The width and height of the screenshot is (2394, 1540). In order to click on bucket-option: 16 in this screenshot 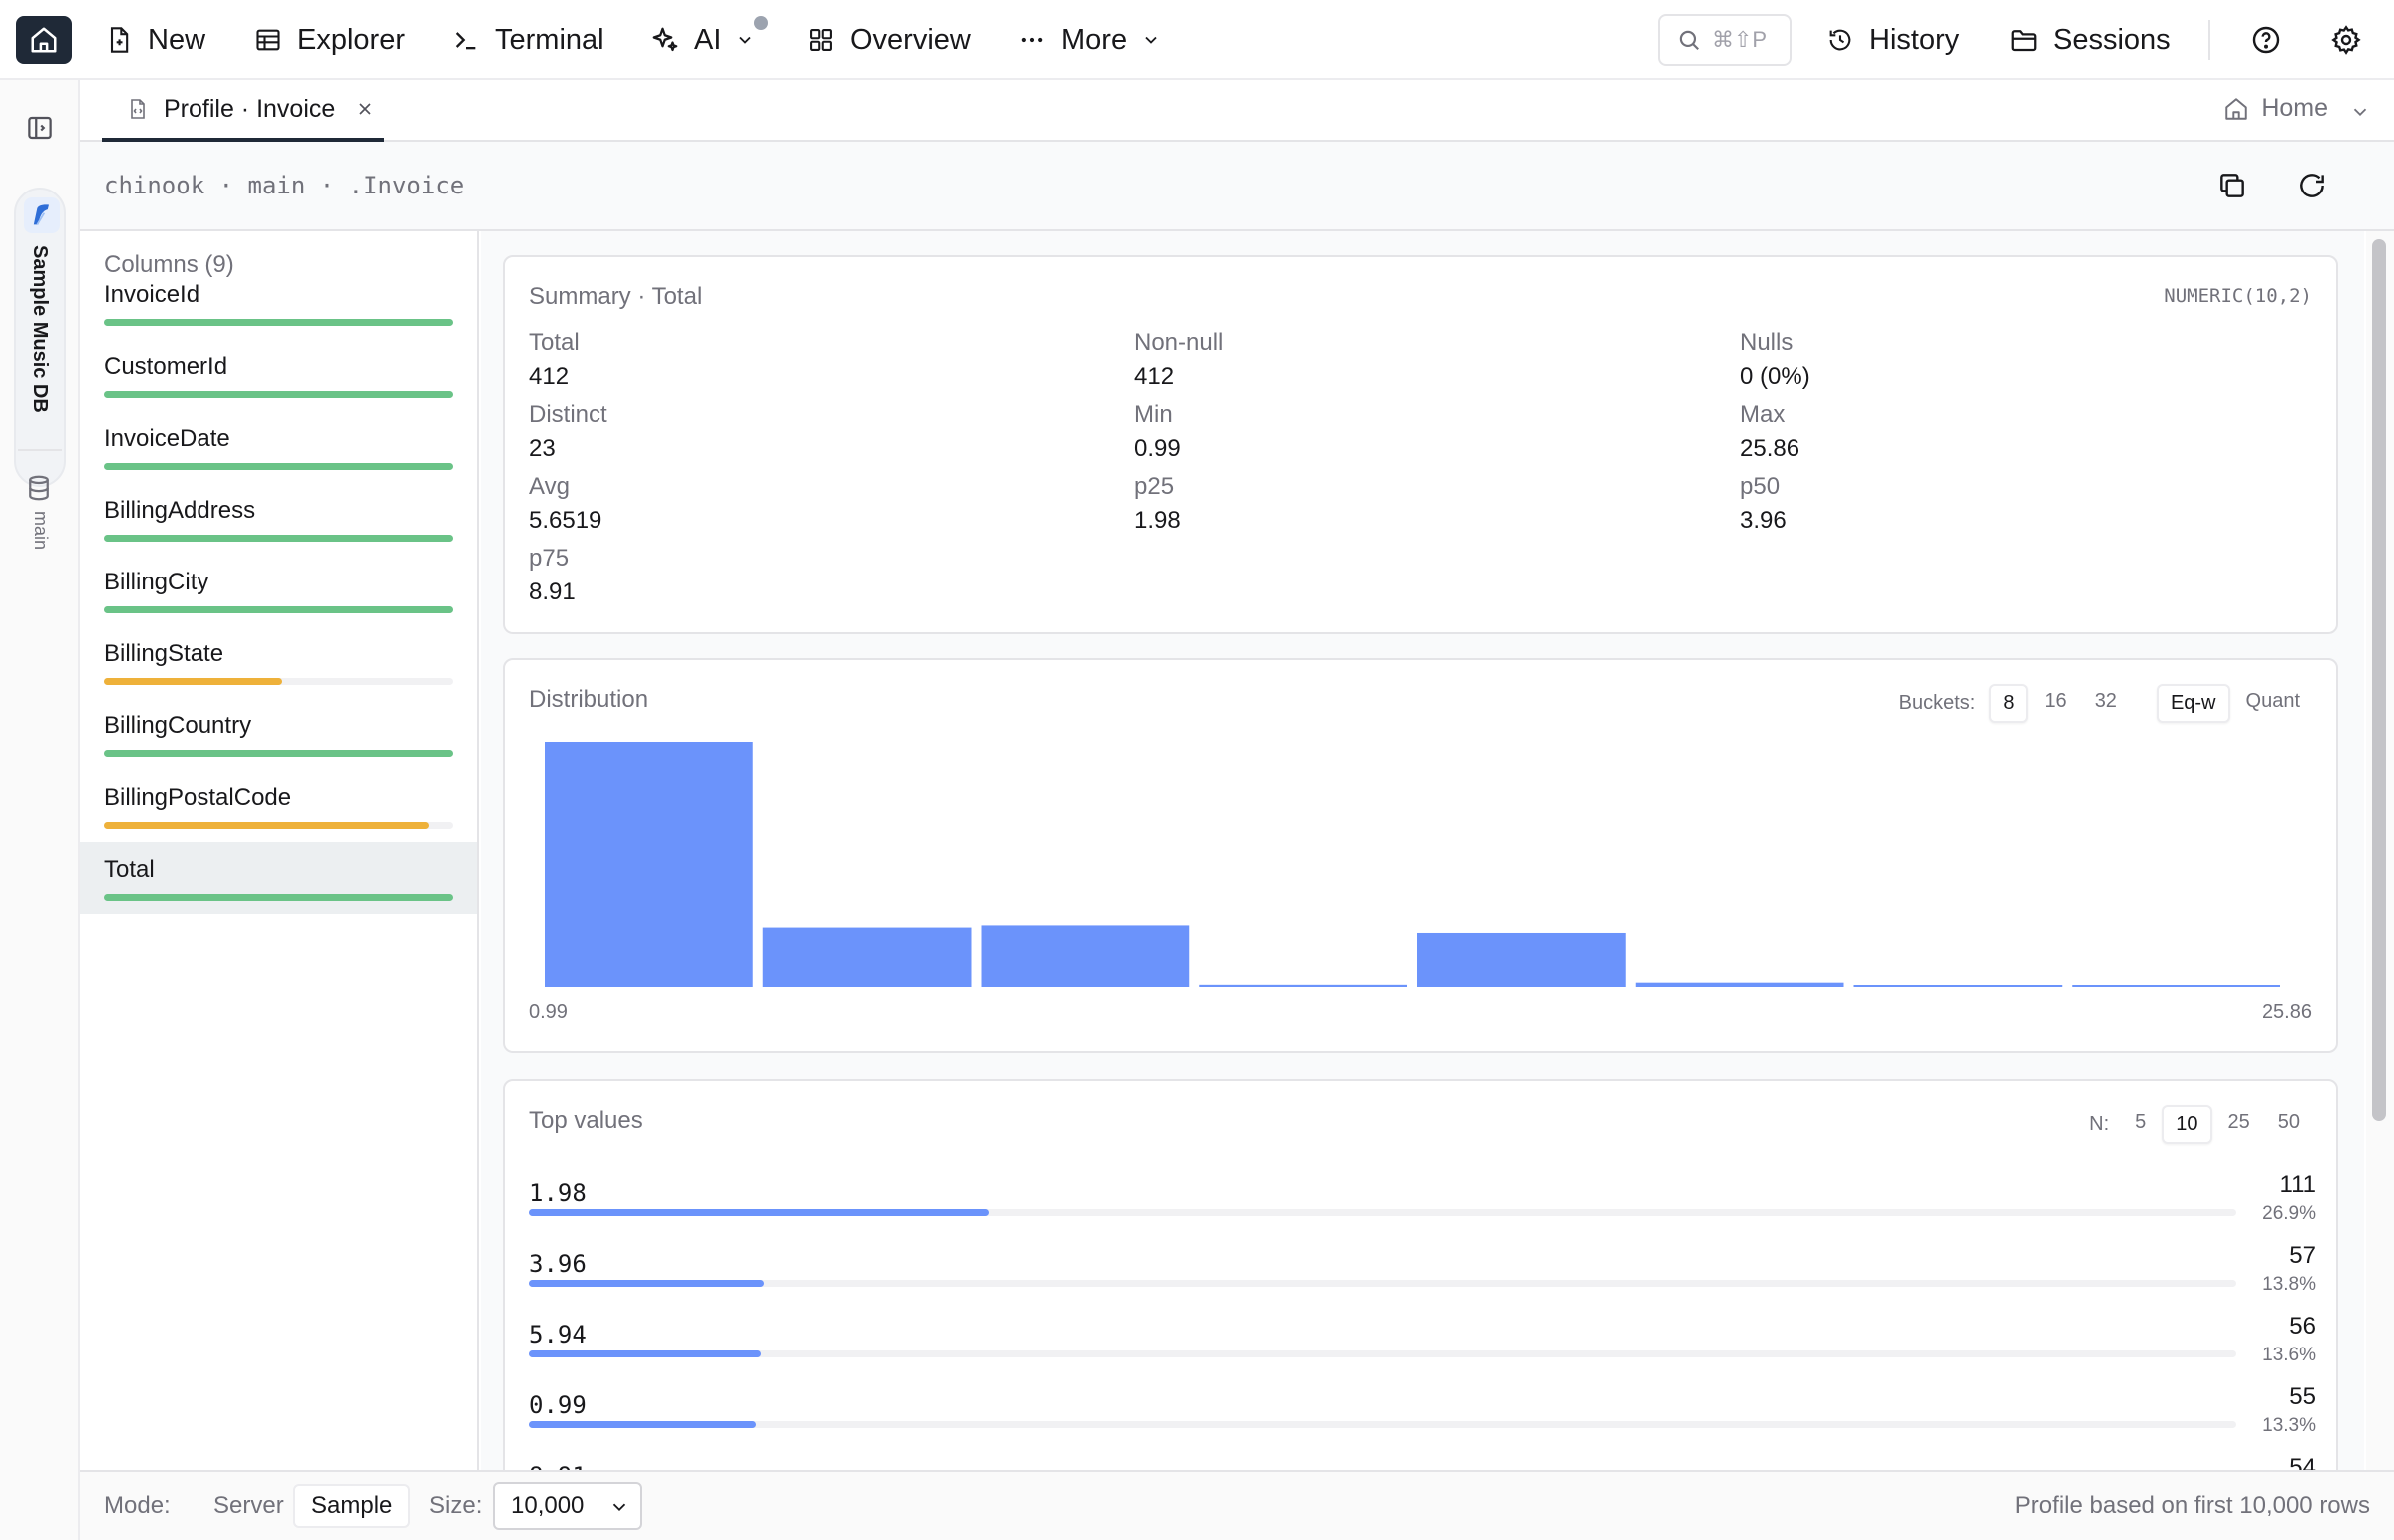, I will do `click(2055, 701)`.